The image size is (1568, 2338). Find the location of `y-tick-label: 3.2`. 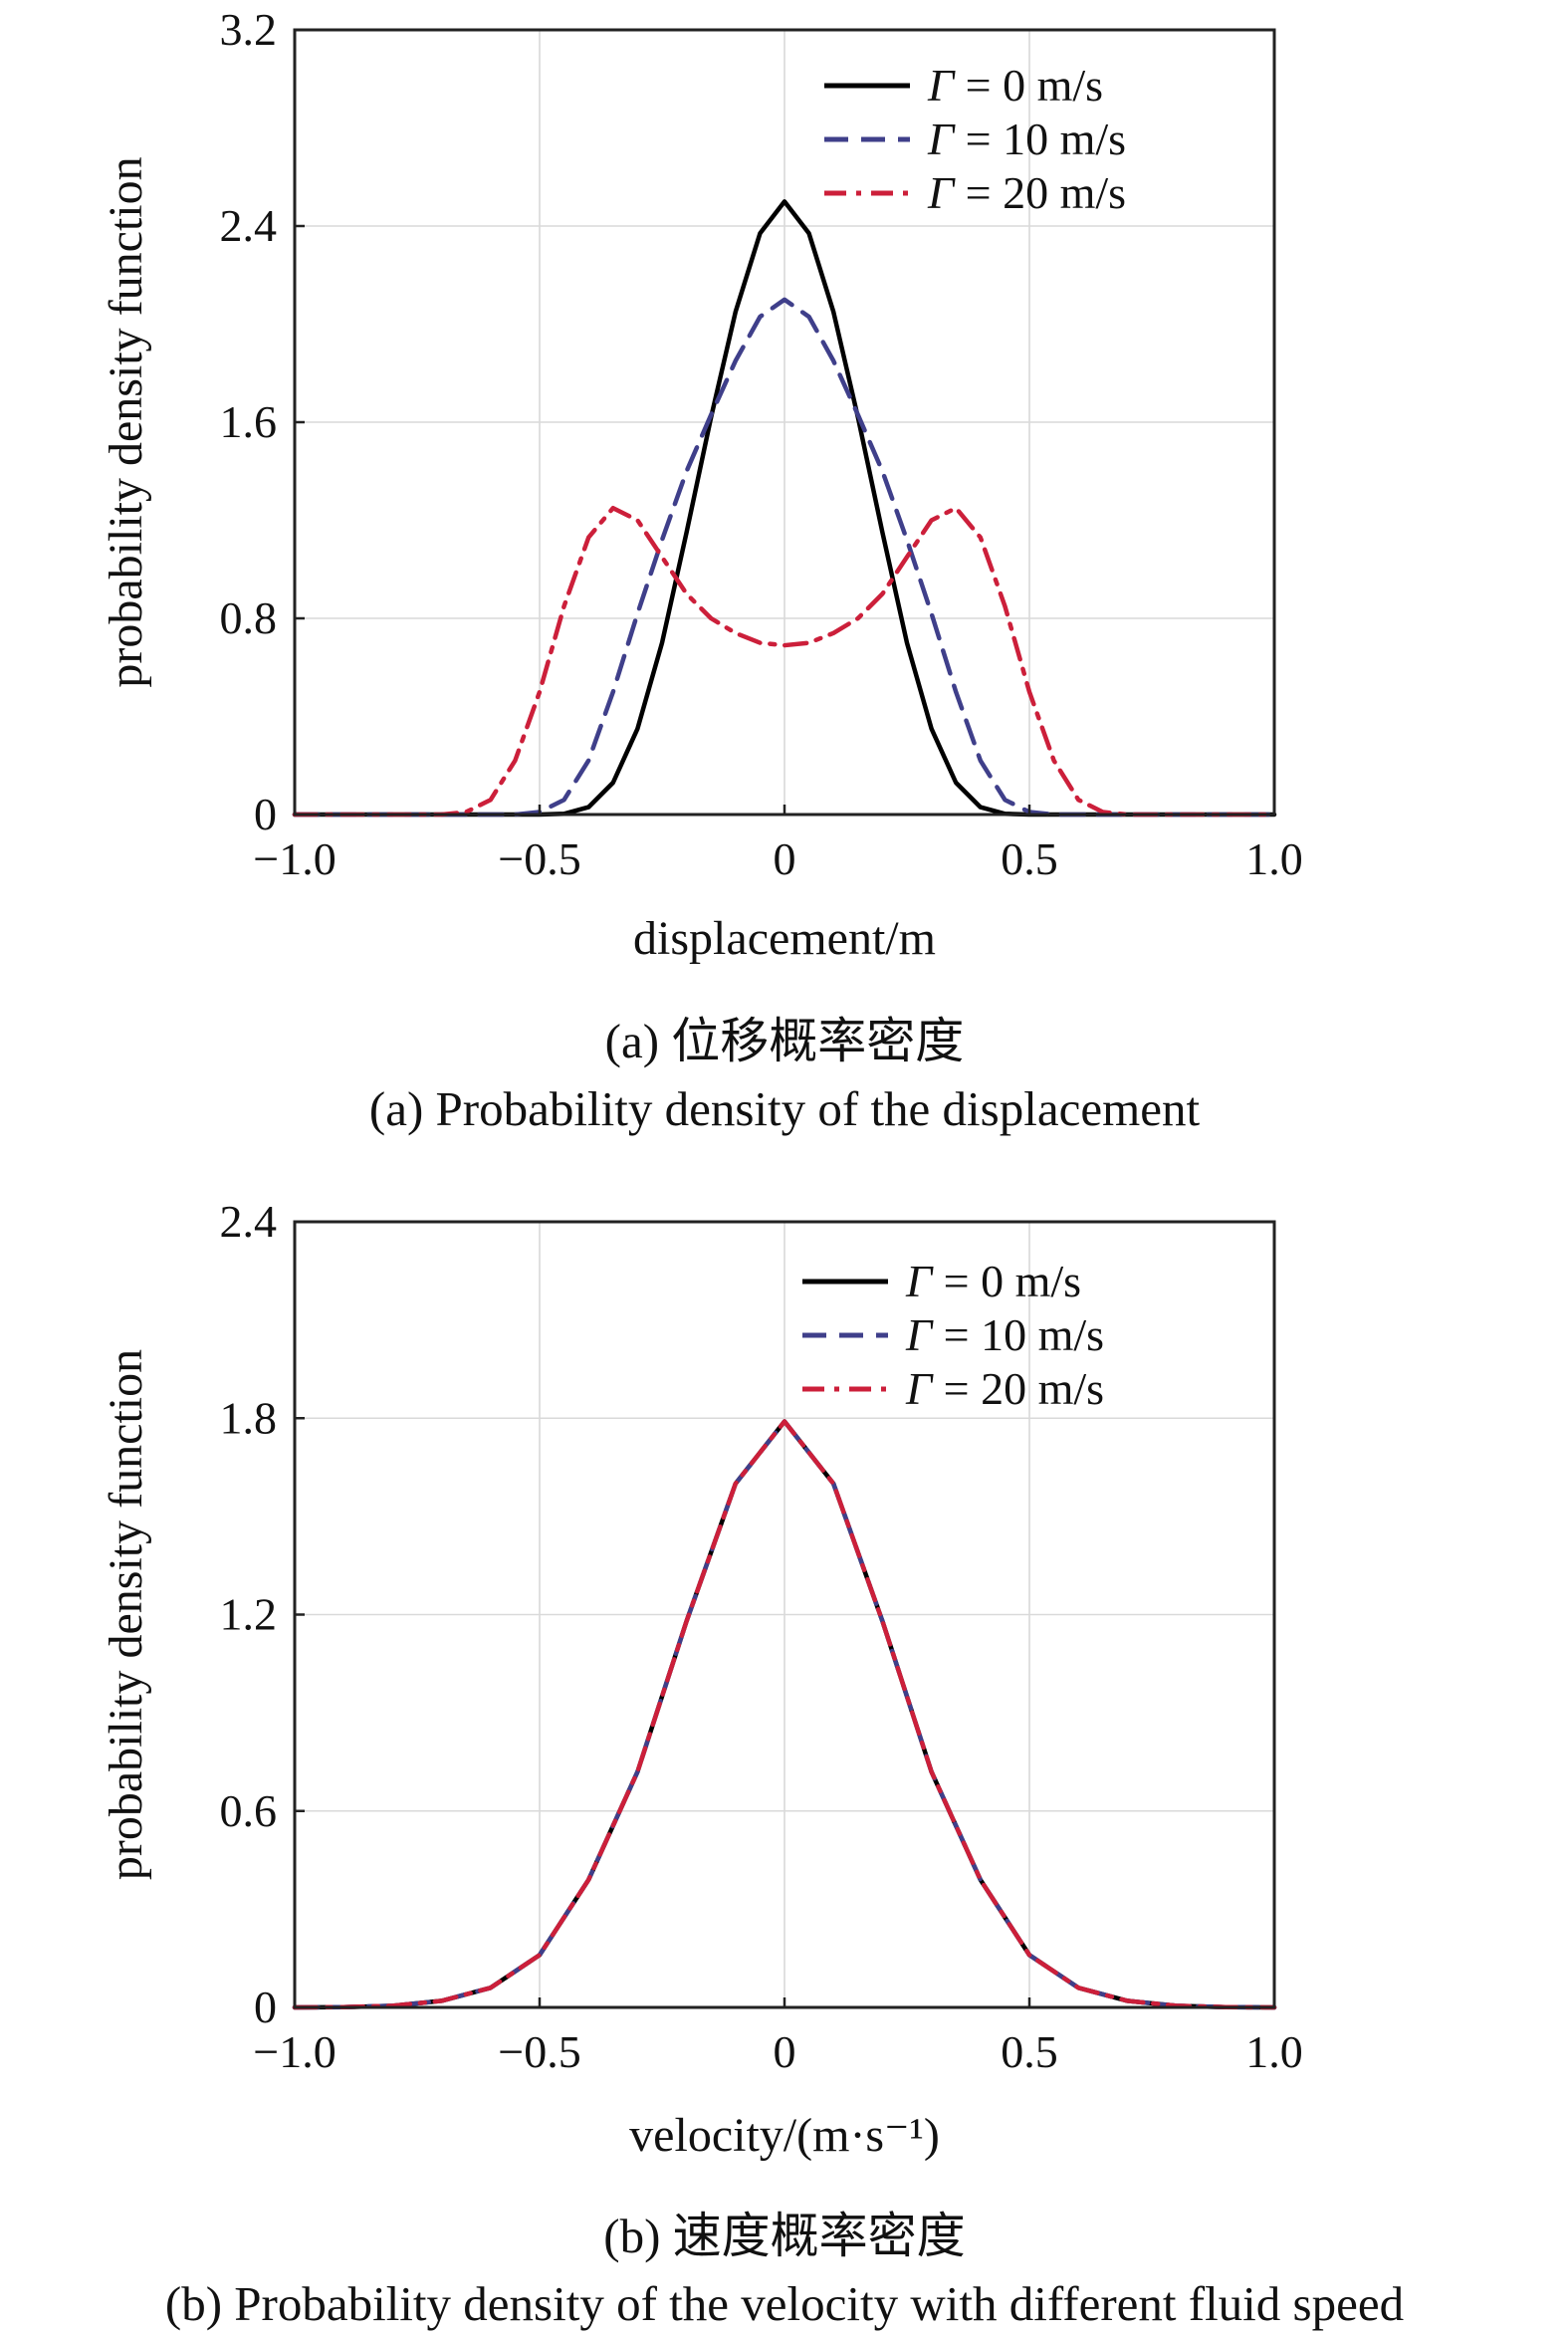

y-tick-label: 3.2 is located at coordinates (249, 29).